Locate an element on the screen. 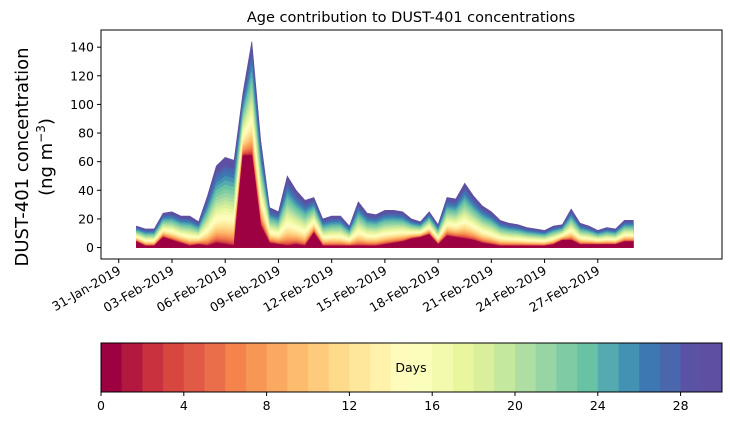 This screenshot has width=730, height=425. colorbar-tick-label: 24 is located at coordinates (598, 405).